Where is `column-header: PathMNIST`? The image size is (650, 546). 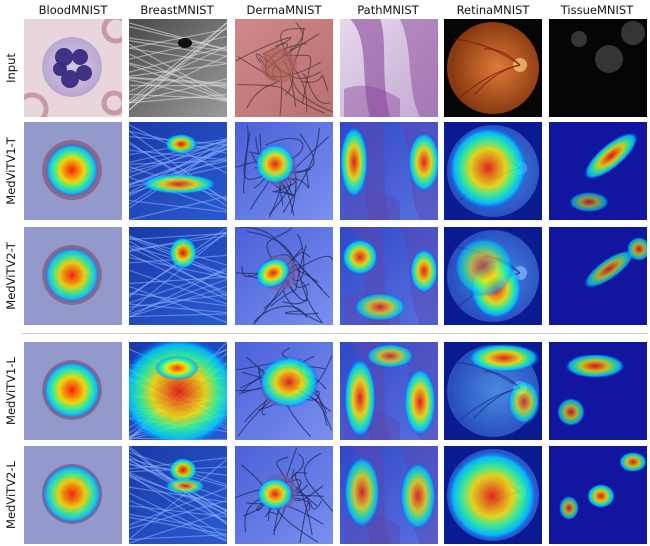 column-header: PathMNIST is located at coordinates (388, 10).